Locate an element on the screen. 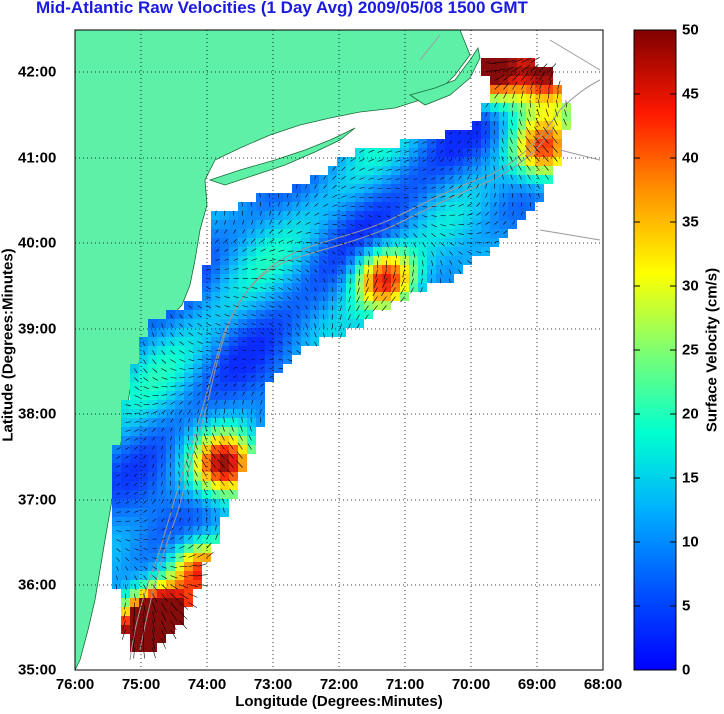 Image resolution: width=724 pixels, height=714 pixels. colorbar-tick: 40 is located at coordinates (690, 158).